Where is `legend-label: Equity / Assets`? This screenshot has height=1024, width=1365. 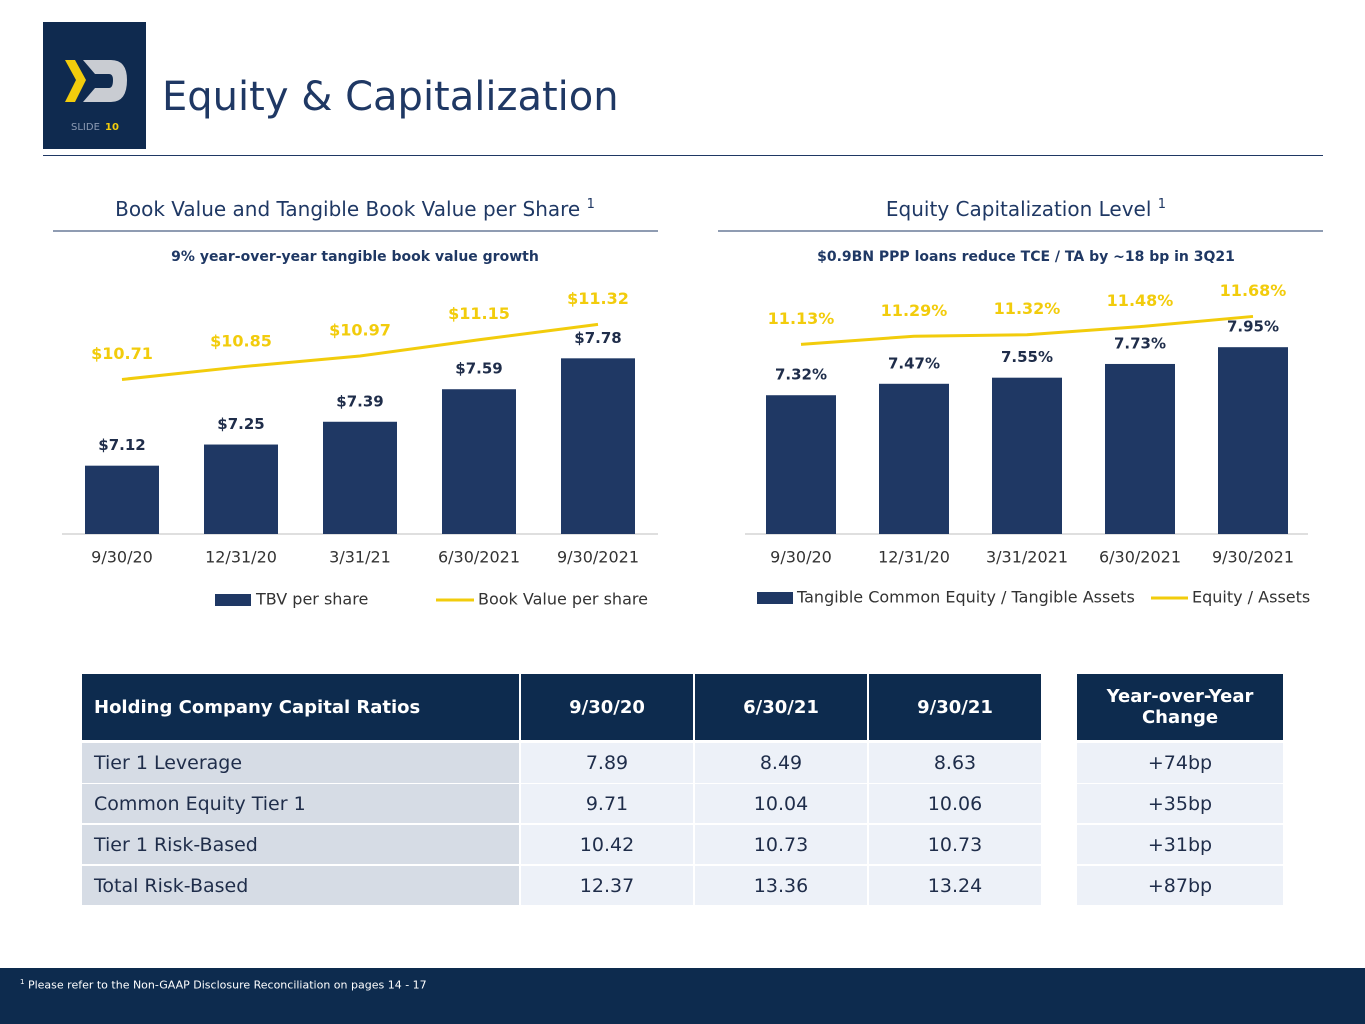 legend-label: Equity / Assets is located at coordinates (1251, 597).